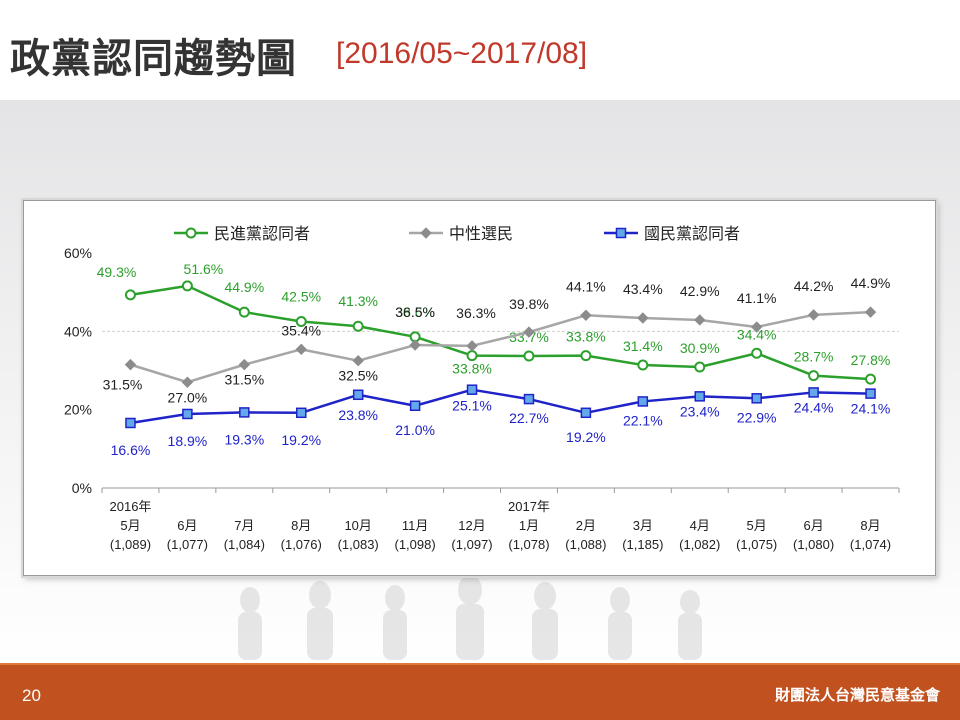  I want to click on slide-title: 政黨認同趨勢圖, so click(153, 59).